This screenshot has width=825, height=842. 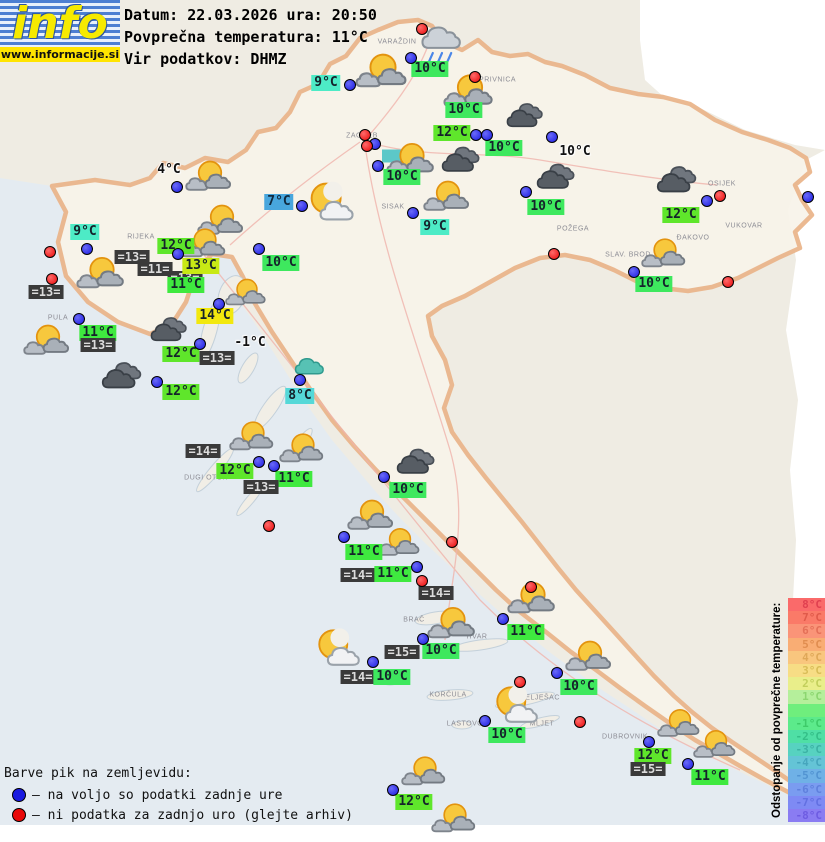 I want to click on map-city-label: PULA, so click(x=58, y=318).